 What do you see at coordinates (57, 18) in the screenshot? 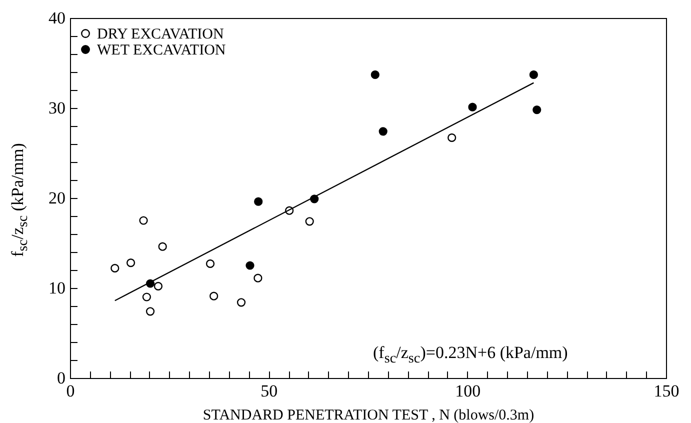
I see `y-tick-label: 40` at bounding box center [57, 18].